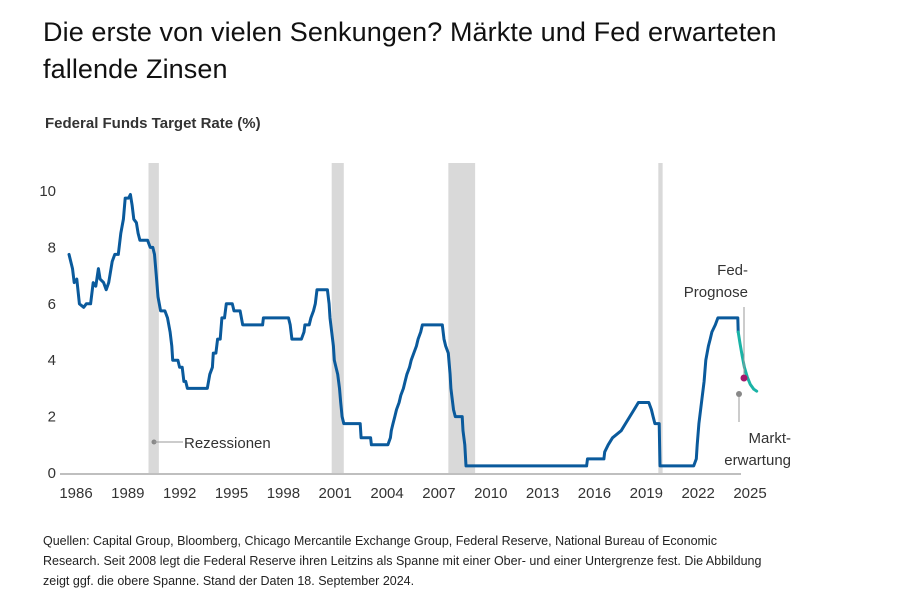 The image size is (900, 608). I want to click on y-tick-label: 6, so click(52, 304).